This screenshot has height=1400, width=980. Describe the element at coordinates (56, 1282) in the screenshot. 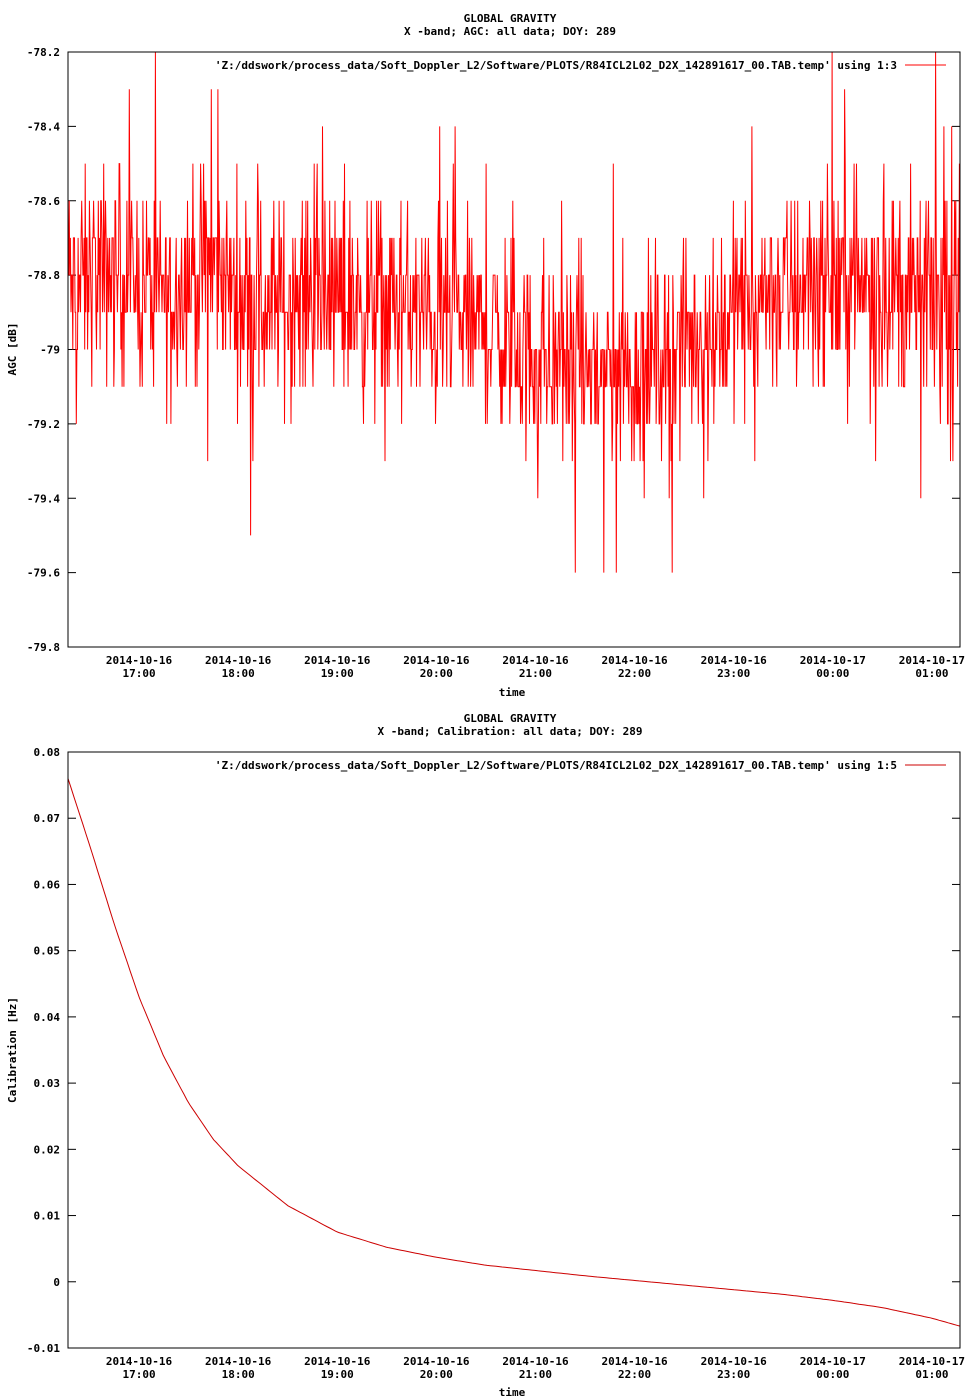

I see `y-tick-label: 0` at that location.